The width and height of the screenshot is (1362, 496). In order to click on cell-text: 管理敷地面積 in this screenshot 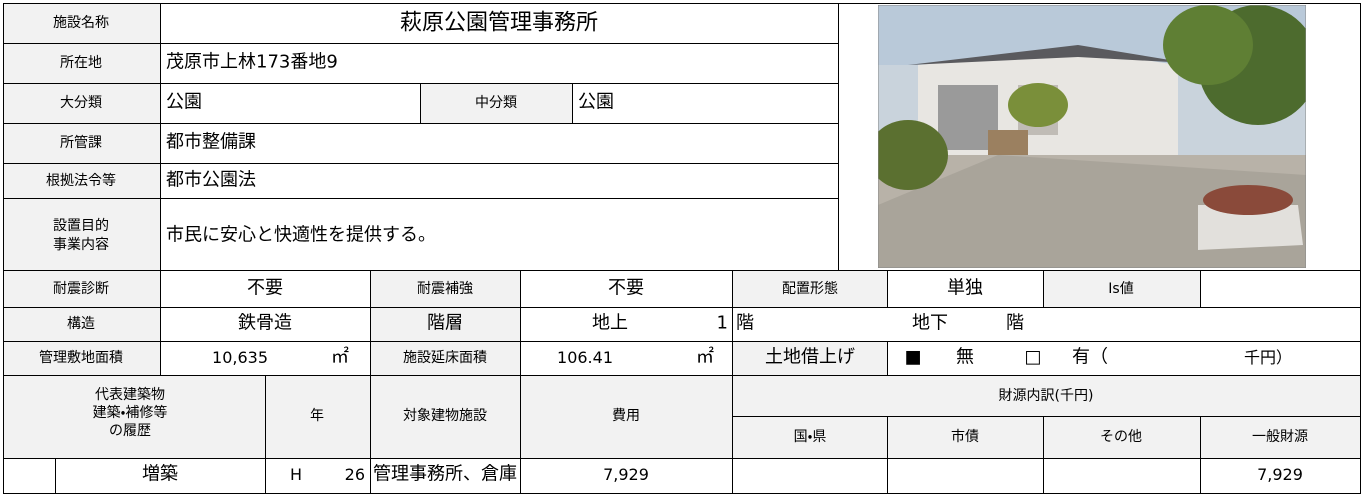, I will do `click(81, 357)`.